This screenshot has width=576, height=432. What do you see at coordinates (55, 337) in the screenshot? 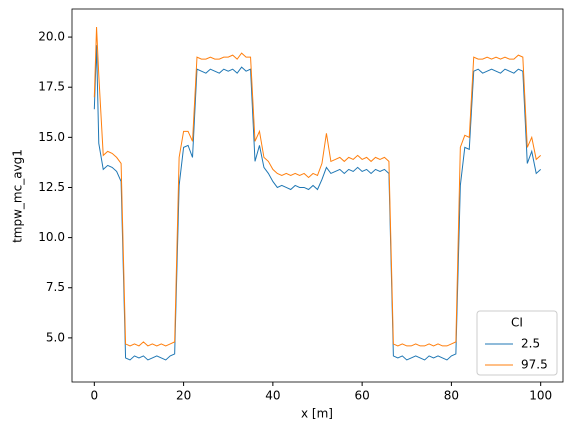
I see `y-tick-label: 5.0` at bounding box center [55, 337].